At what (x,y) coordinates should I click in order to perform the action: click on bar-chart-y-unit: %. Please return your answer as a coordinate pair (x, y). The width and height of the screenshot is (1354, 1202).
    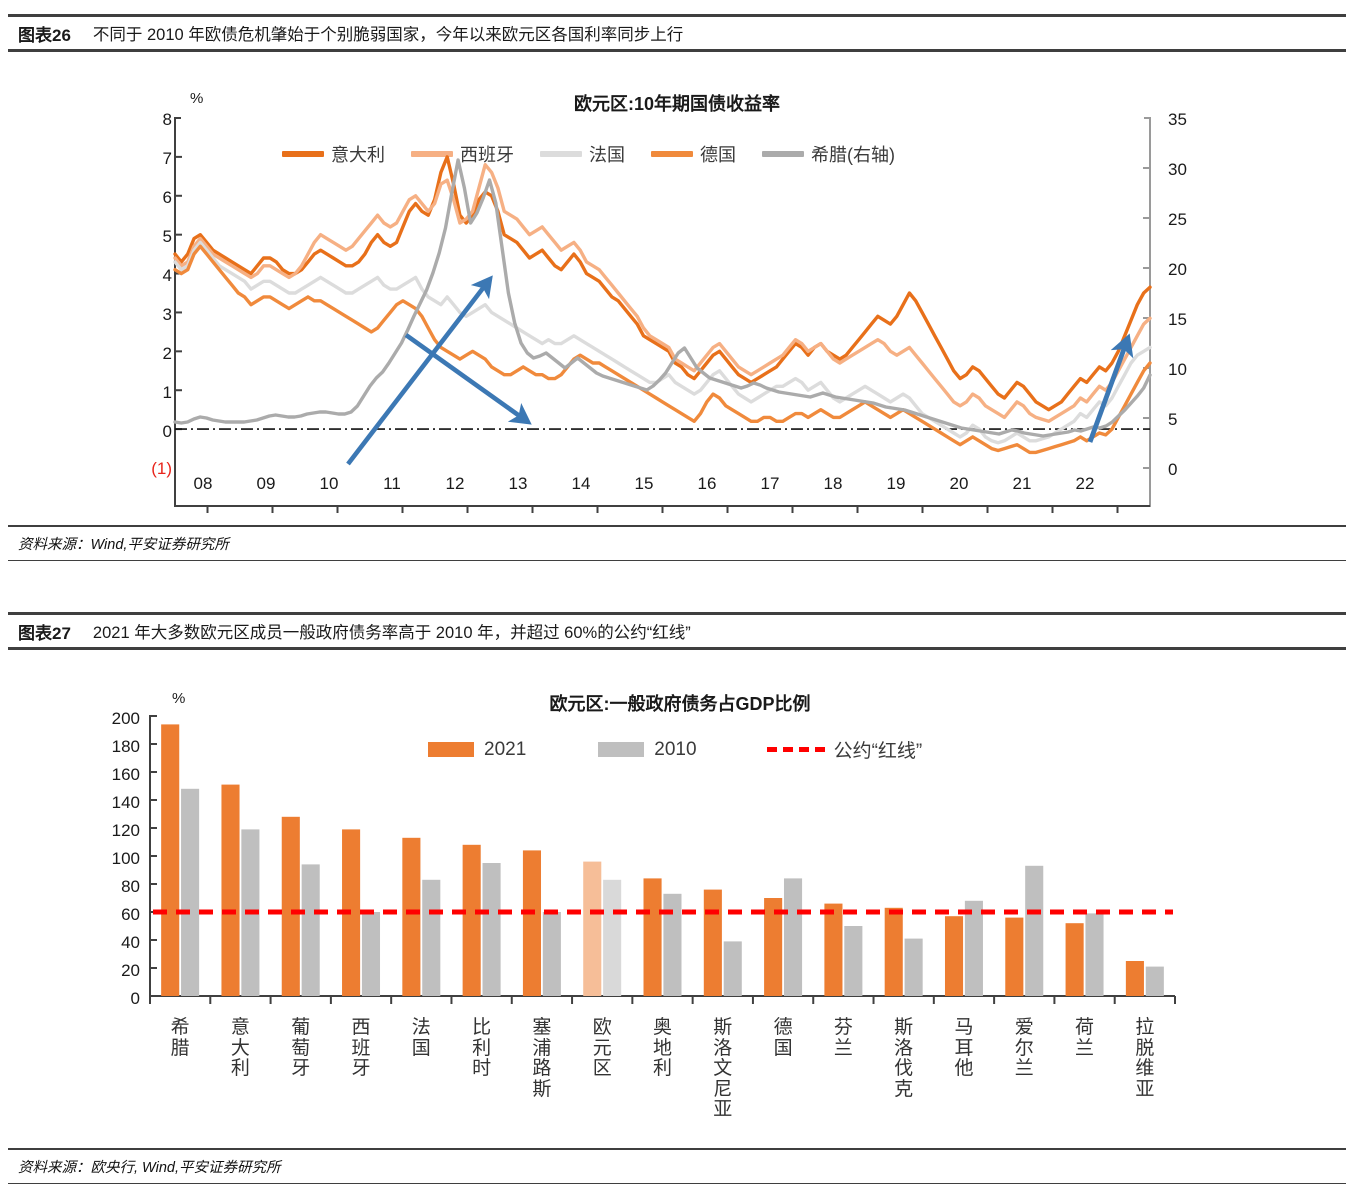
    Looking at the image, I should click on (179, 698).